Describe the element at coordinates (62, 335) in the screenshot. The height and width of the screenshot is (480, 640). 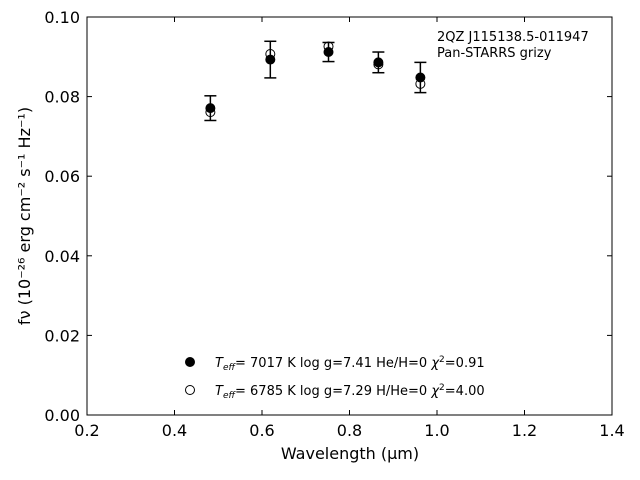
I see `y-tick-label: 0.02` at that location.